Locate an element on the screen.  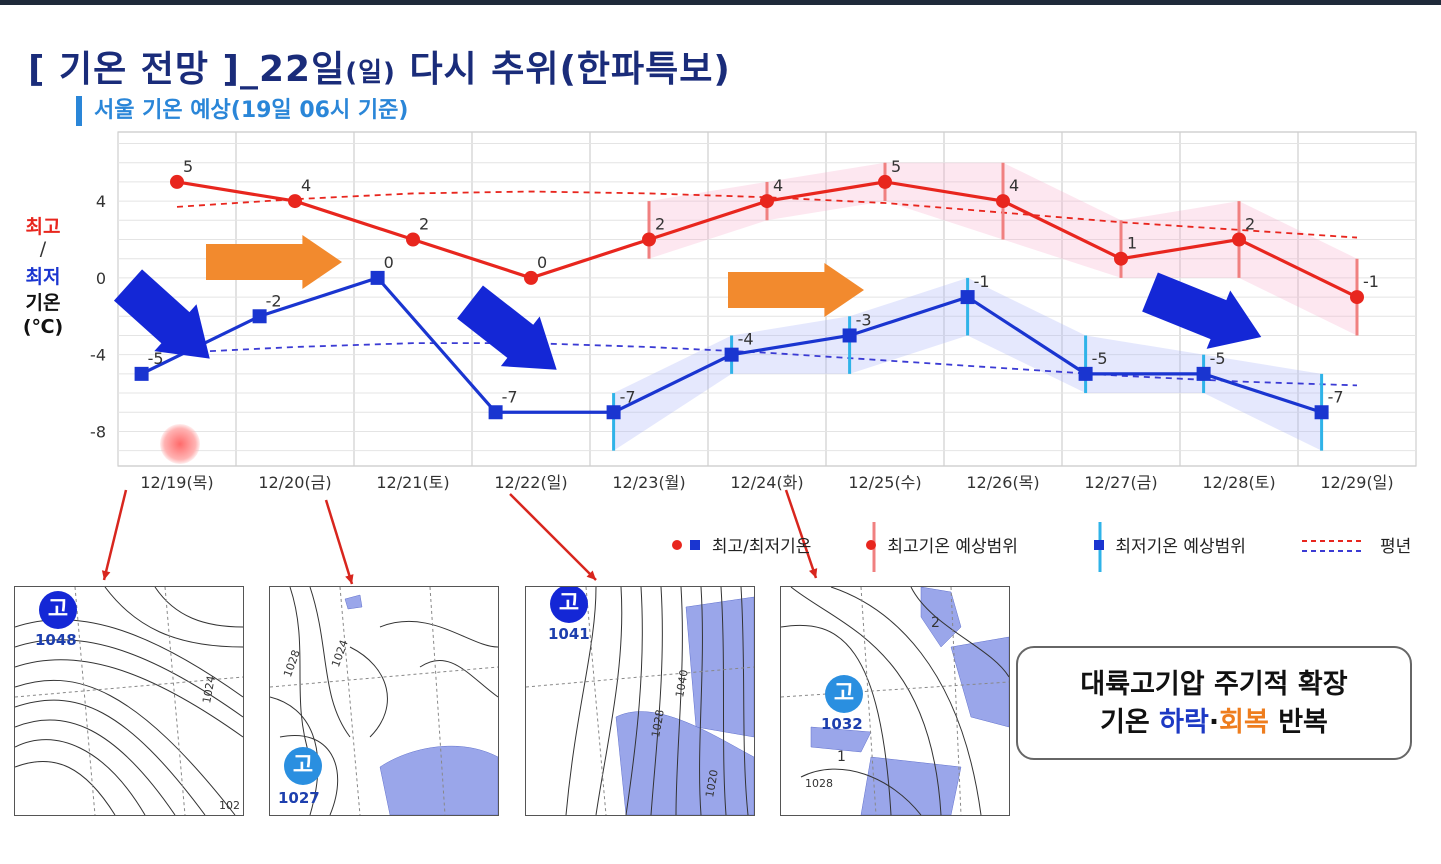
max-data-label: -1 is located at coordinates (1371, 281).